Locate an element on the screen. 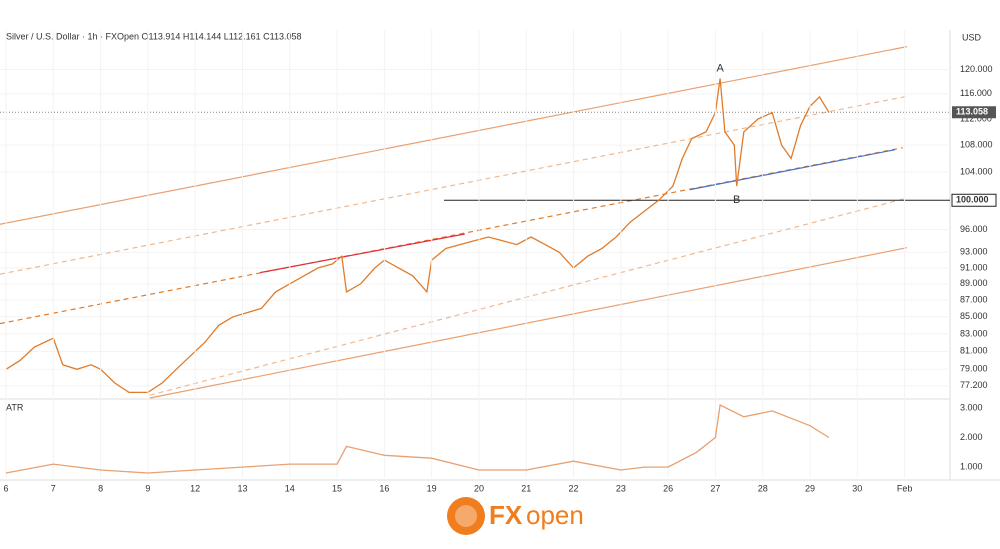 The height and width of the screenshot is (549, 1000). level-label: 100.000 is located at coordinates (972, 200).